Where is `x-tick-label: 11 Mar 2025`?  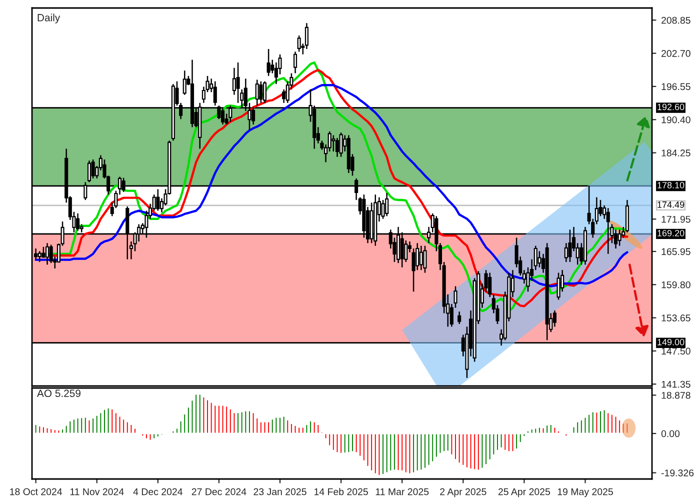 x-tick-label: 11 Mar 2025 is located at coordinates (402, 492).